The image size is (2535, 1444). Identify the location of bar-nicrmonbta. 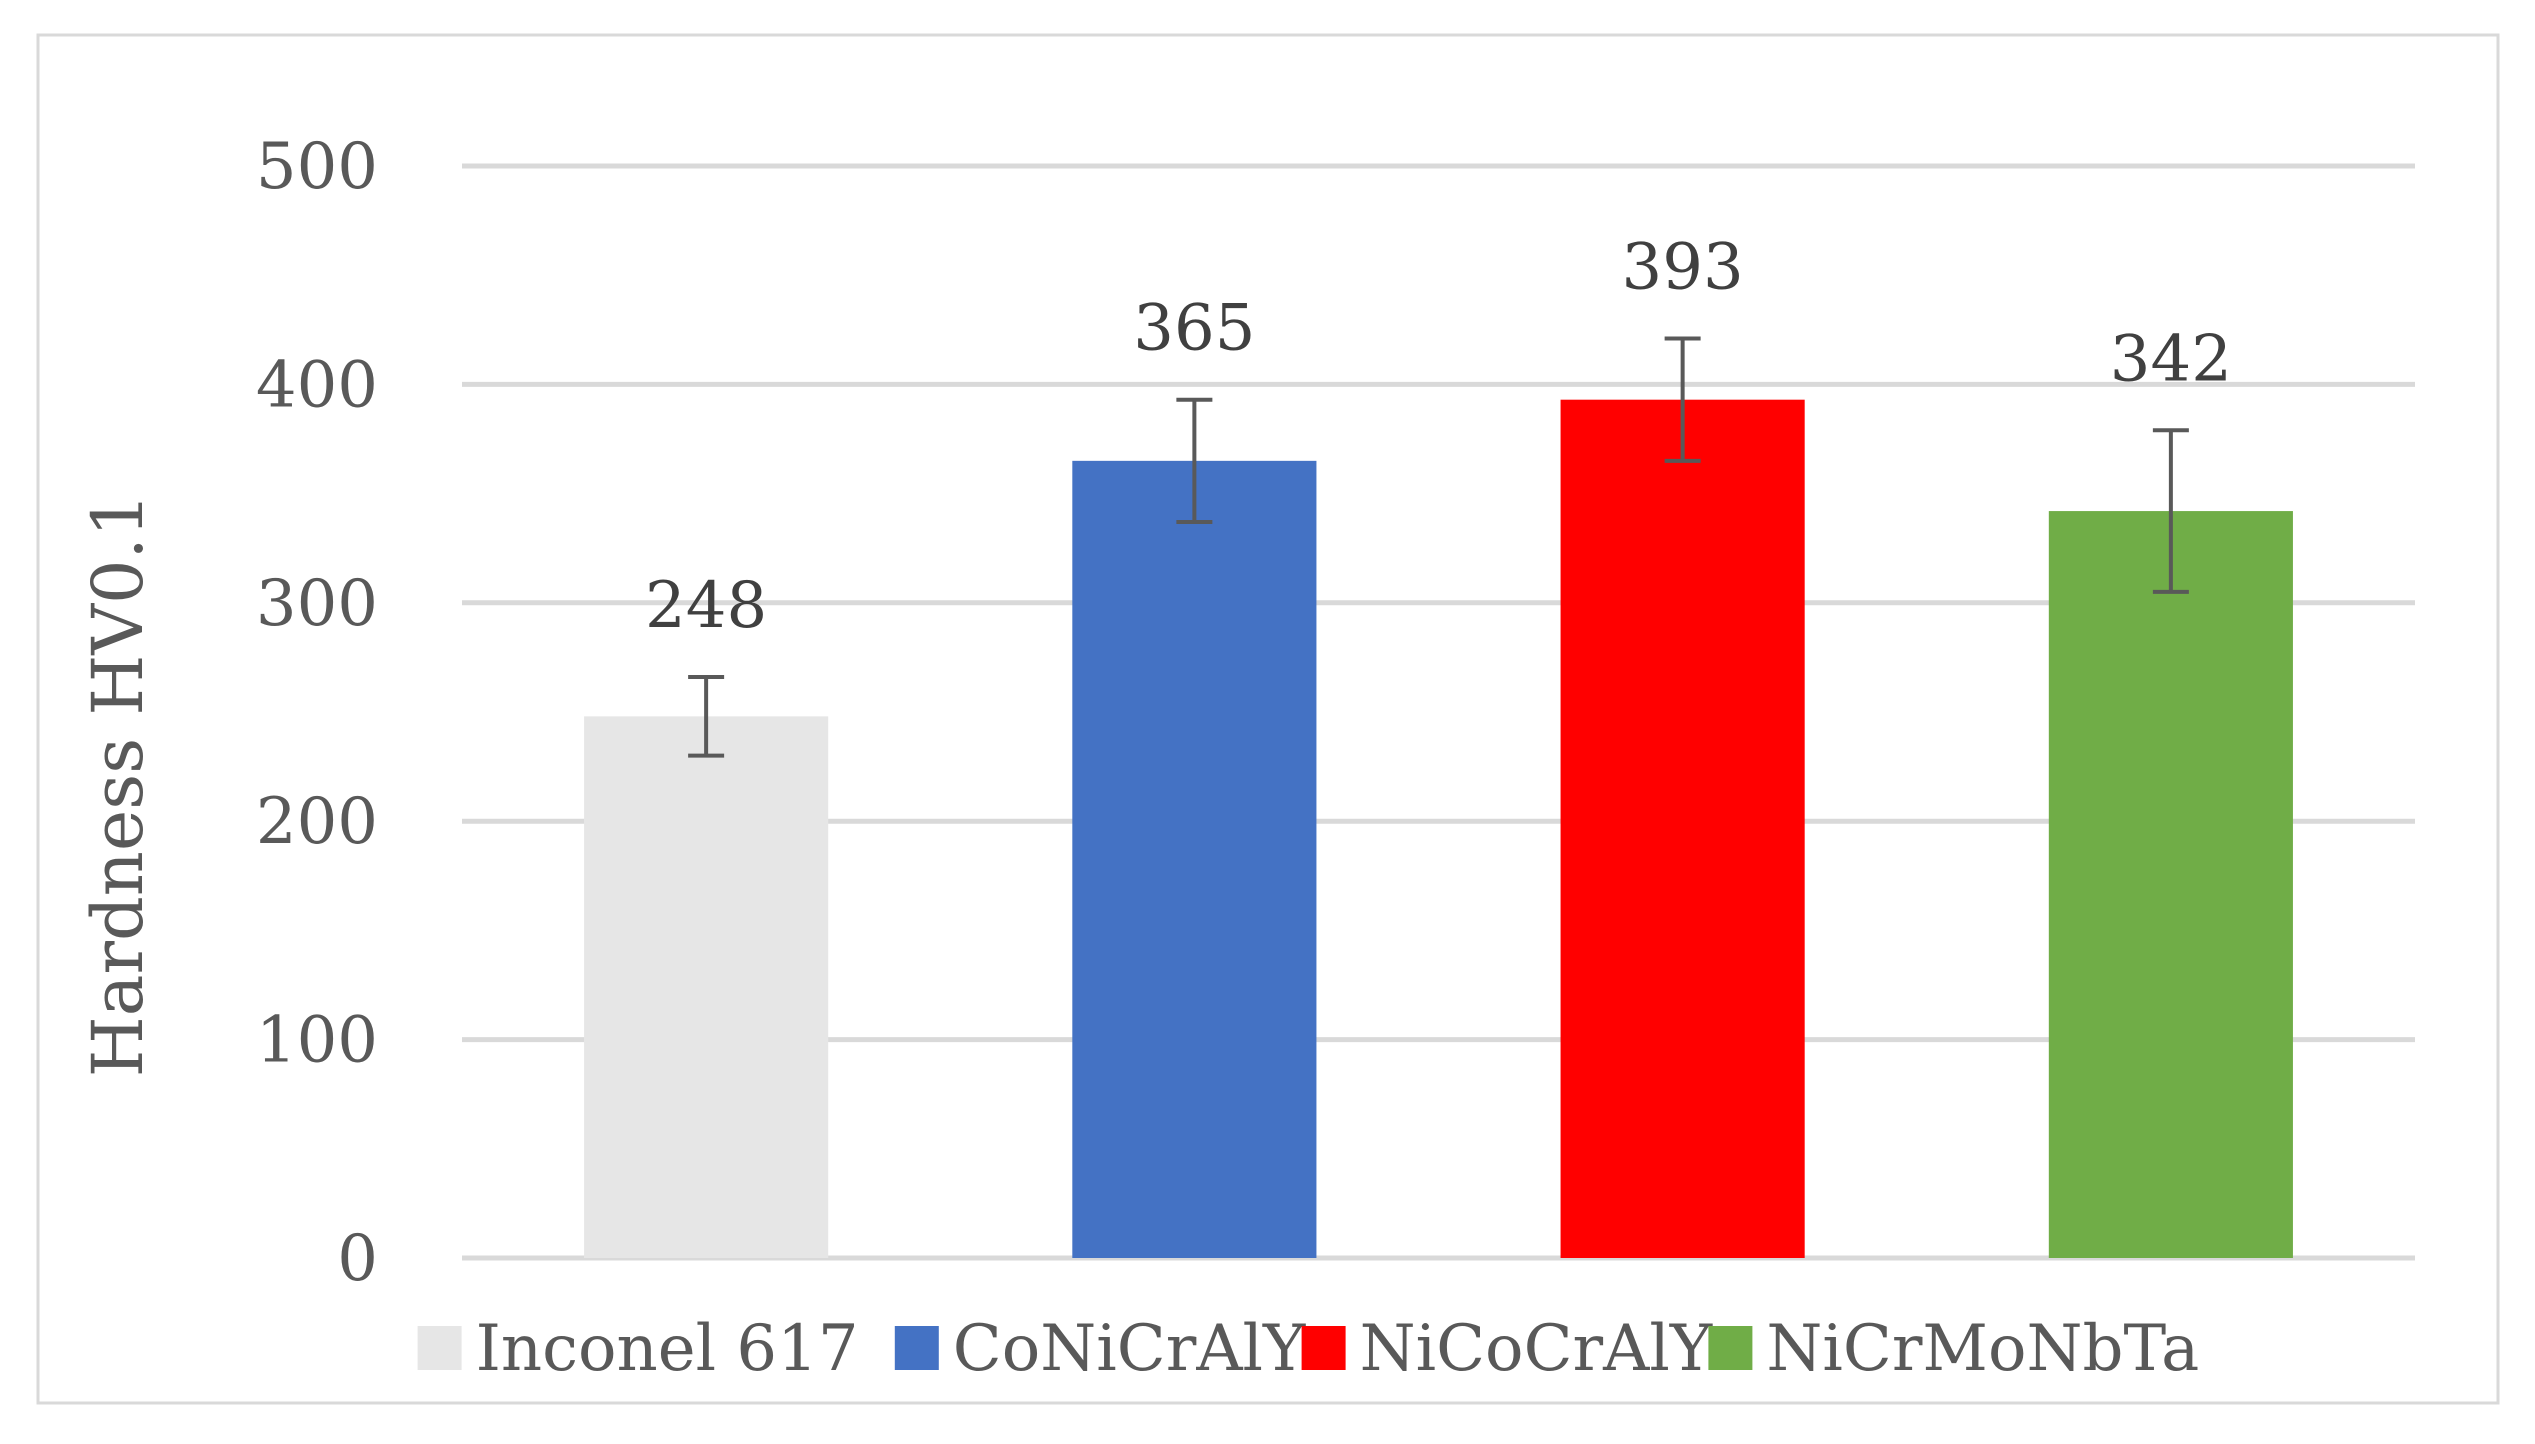
(2170, 884).